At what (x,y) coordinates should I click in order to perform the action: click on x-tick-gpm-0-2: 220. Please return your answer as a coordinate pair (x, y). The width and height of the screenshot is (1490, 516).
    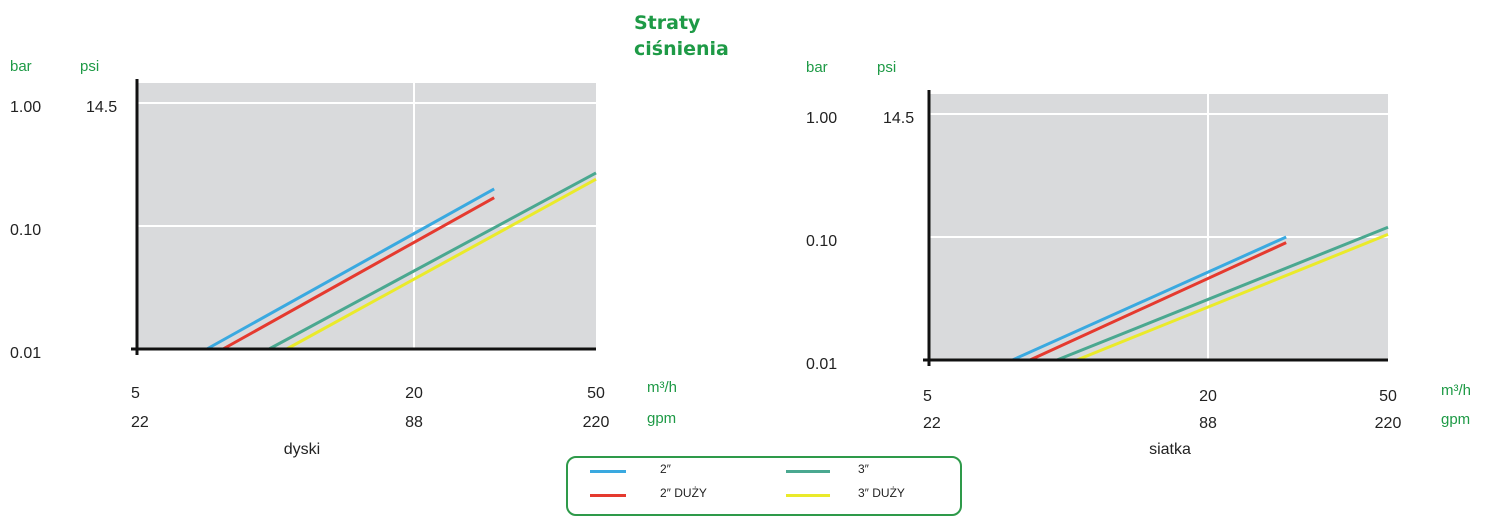
    Looking at the image, I should click on (596, 422).